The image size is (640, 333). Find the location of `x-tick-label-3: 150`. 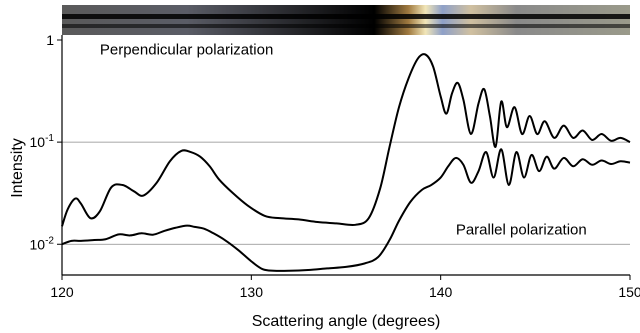

x-tick-label-3: 150 is located at coordinates (629, 292).